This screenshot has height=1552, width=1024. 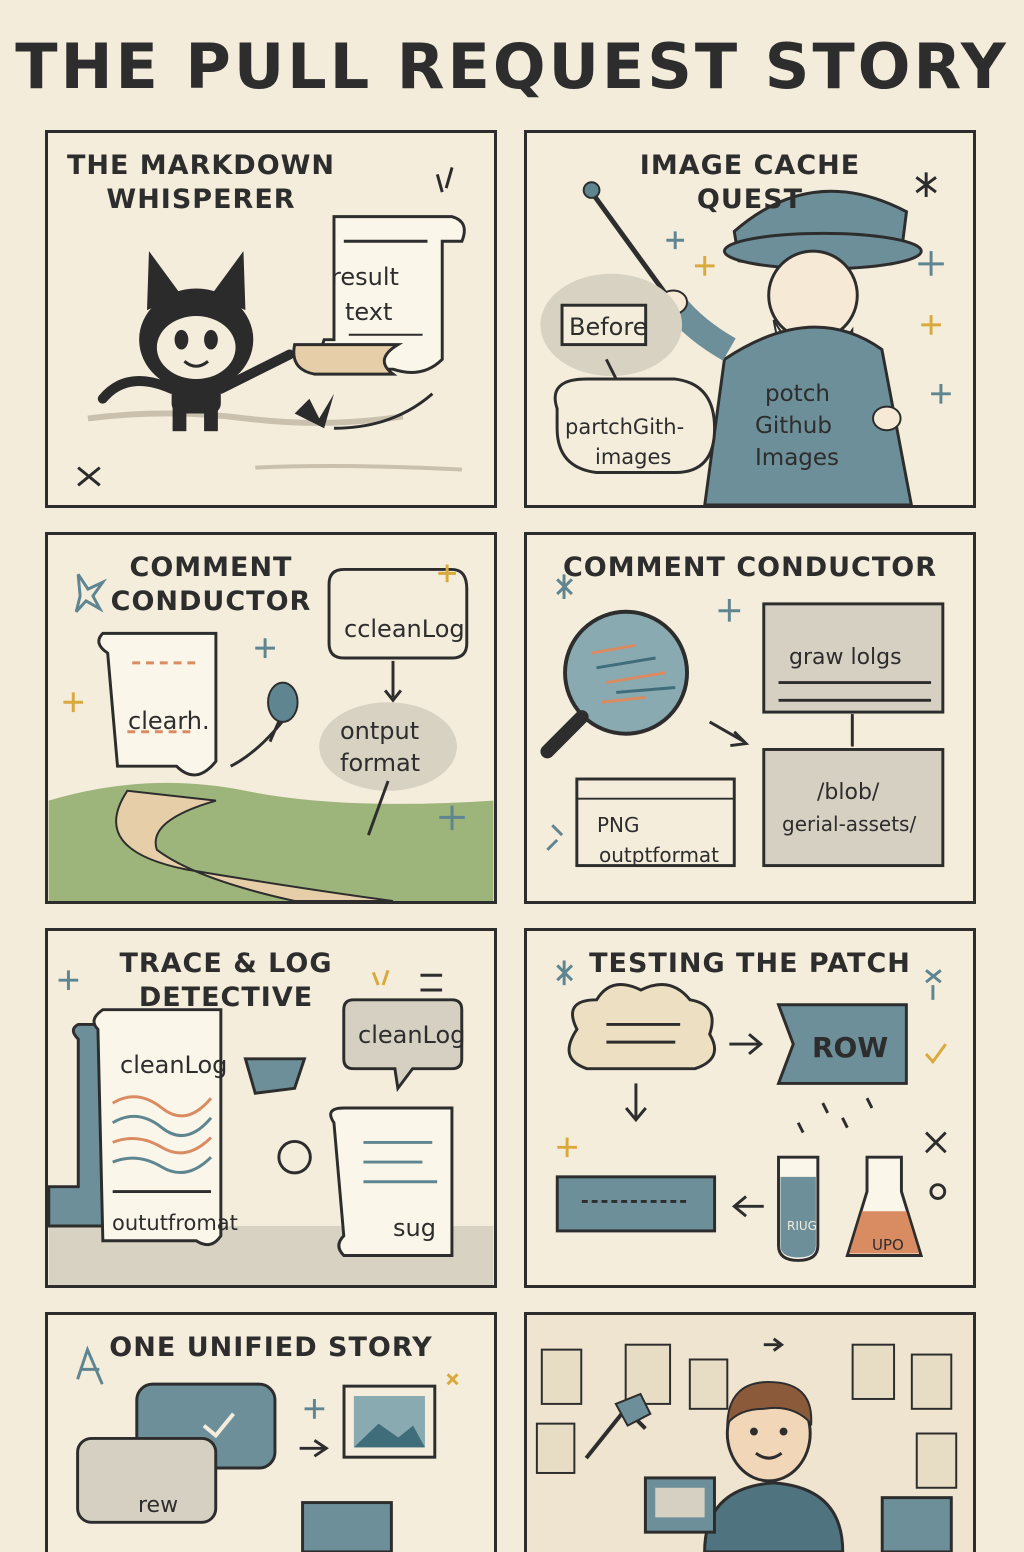 What do you see at coordinates (888, 1245) in the screenshot?
I see `flask-label: UPO` at bounding box center [888, 1245].